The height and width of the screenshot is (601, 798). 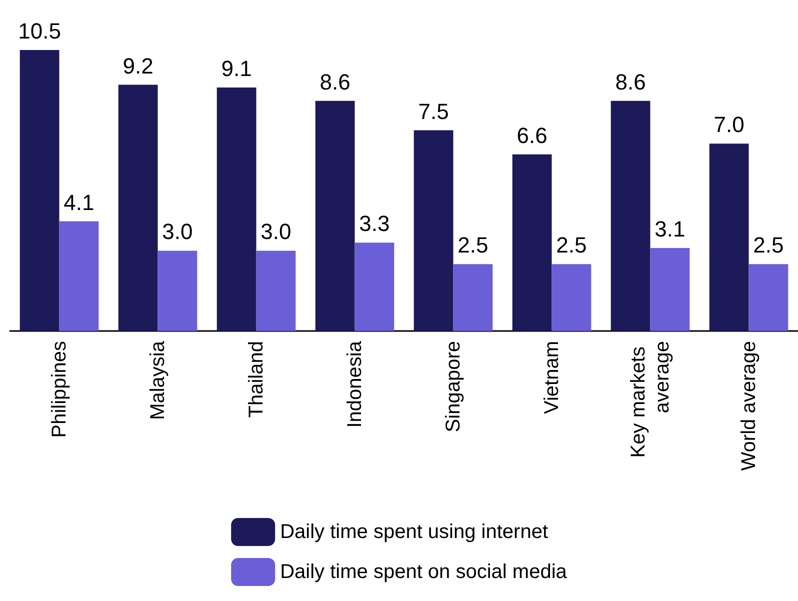 What do you see at coordinates (79, 202) in the screenshot?
I see `data-label: 4.1` at bounding box center [79, 202].